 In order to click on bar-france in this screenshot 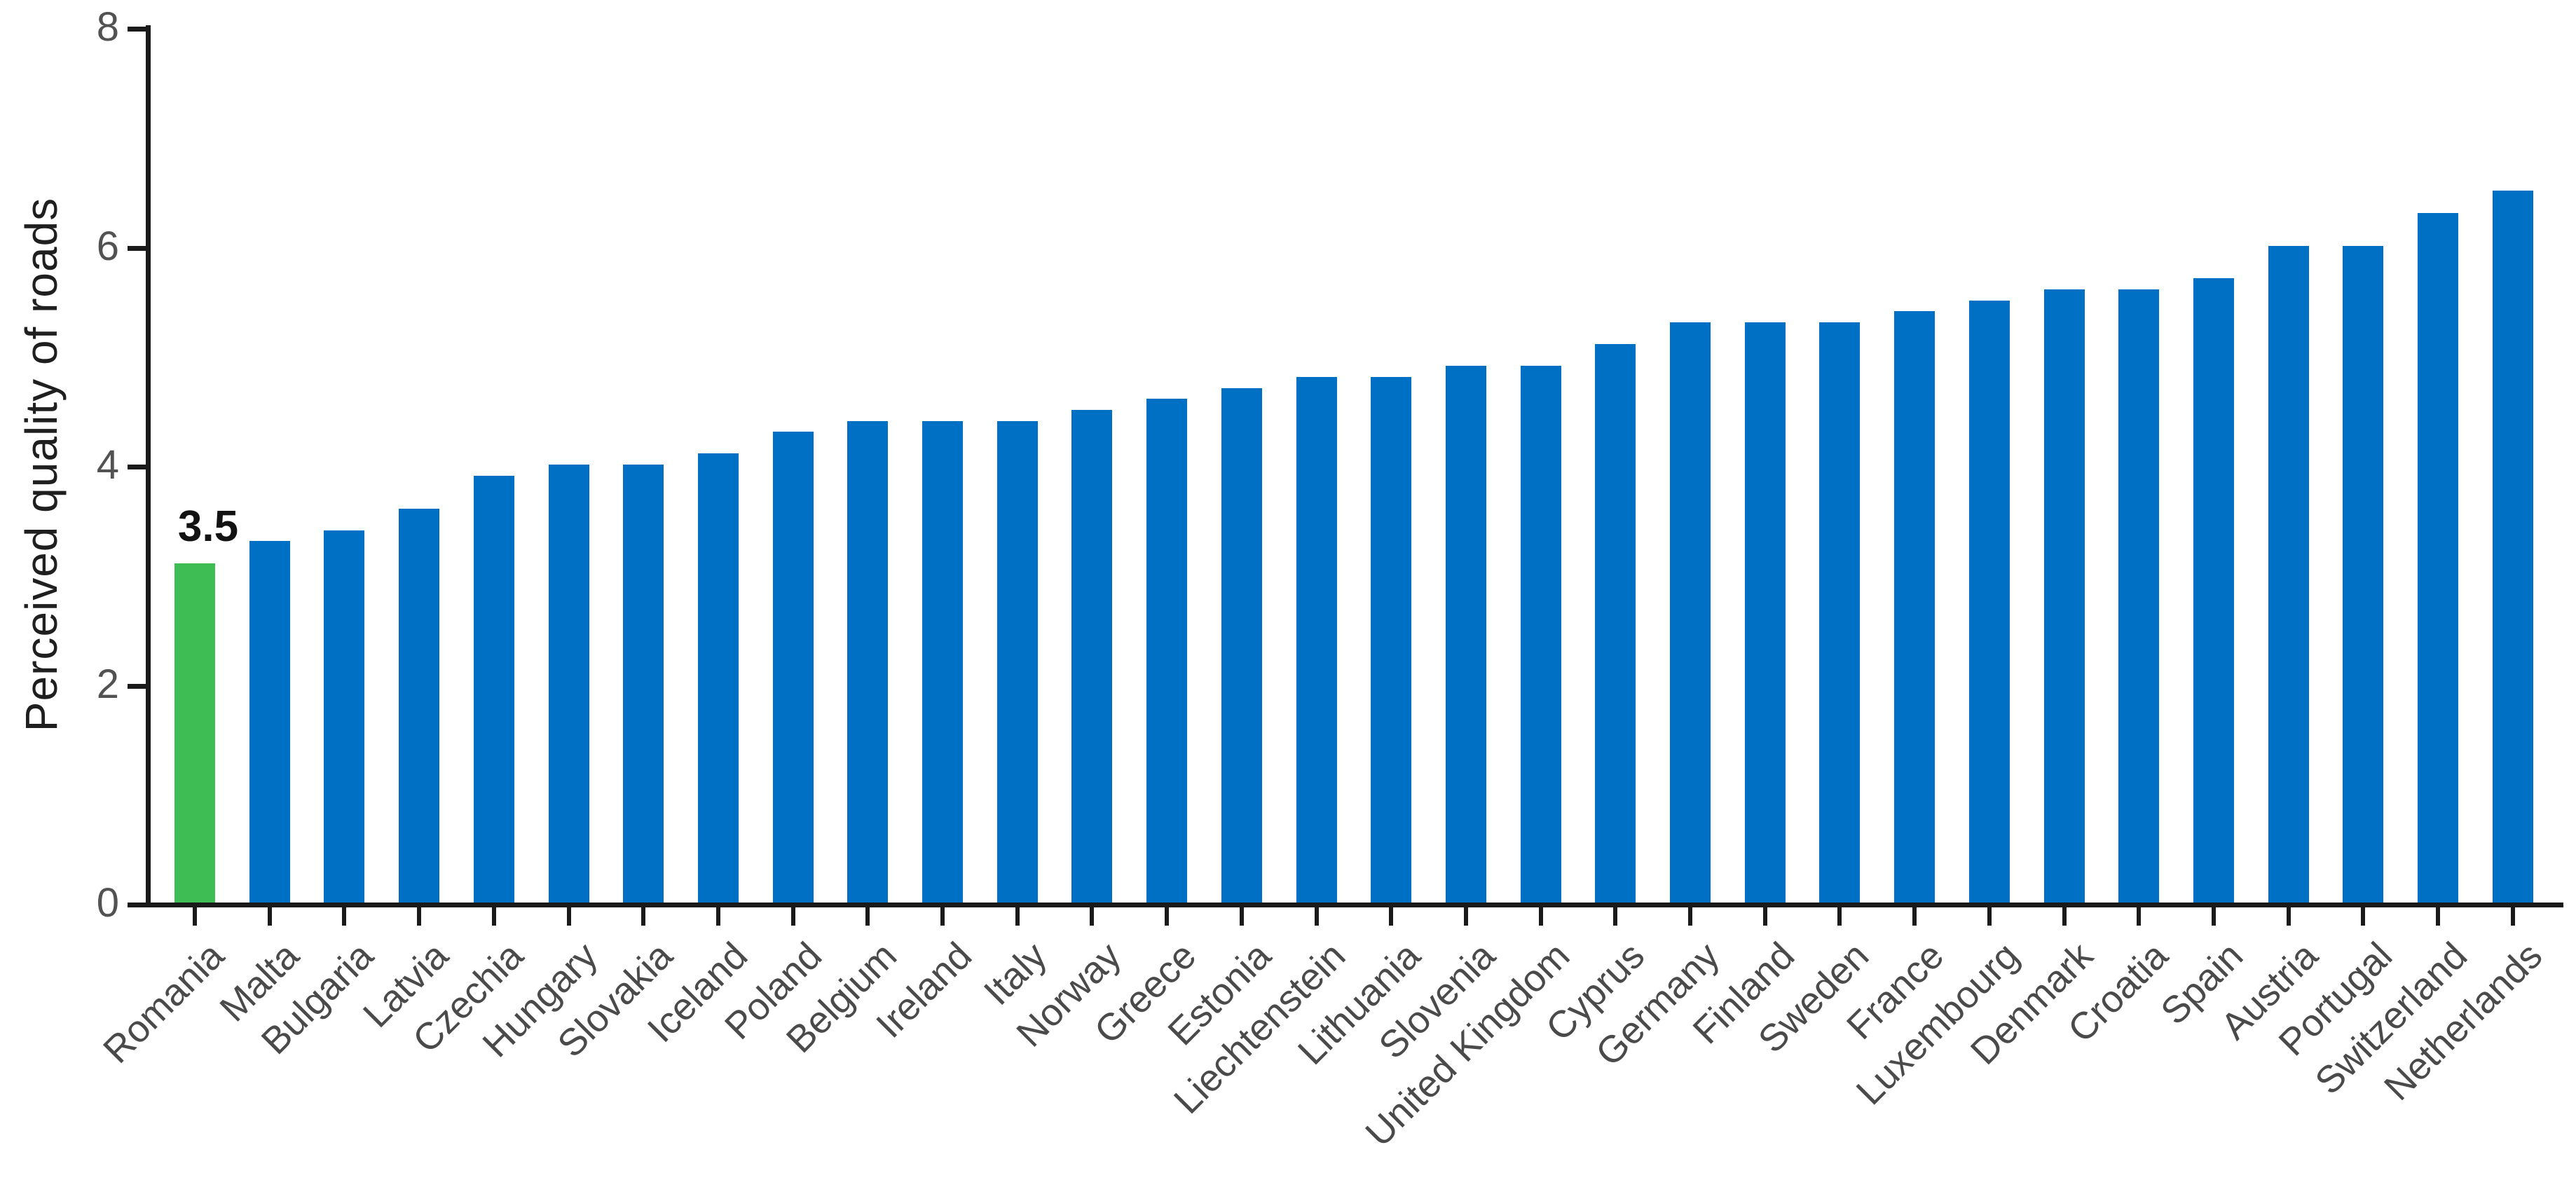, I will do `click(1915, 607)`.